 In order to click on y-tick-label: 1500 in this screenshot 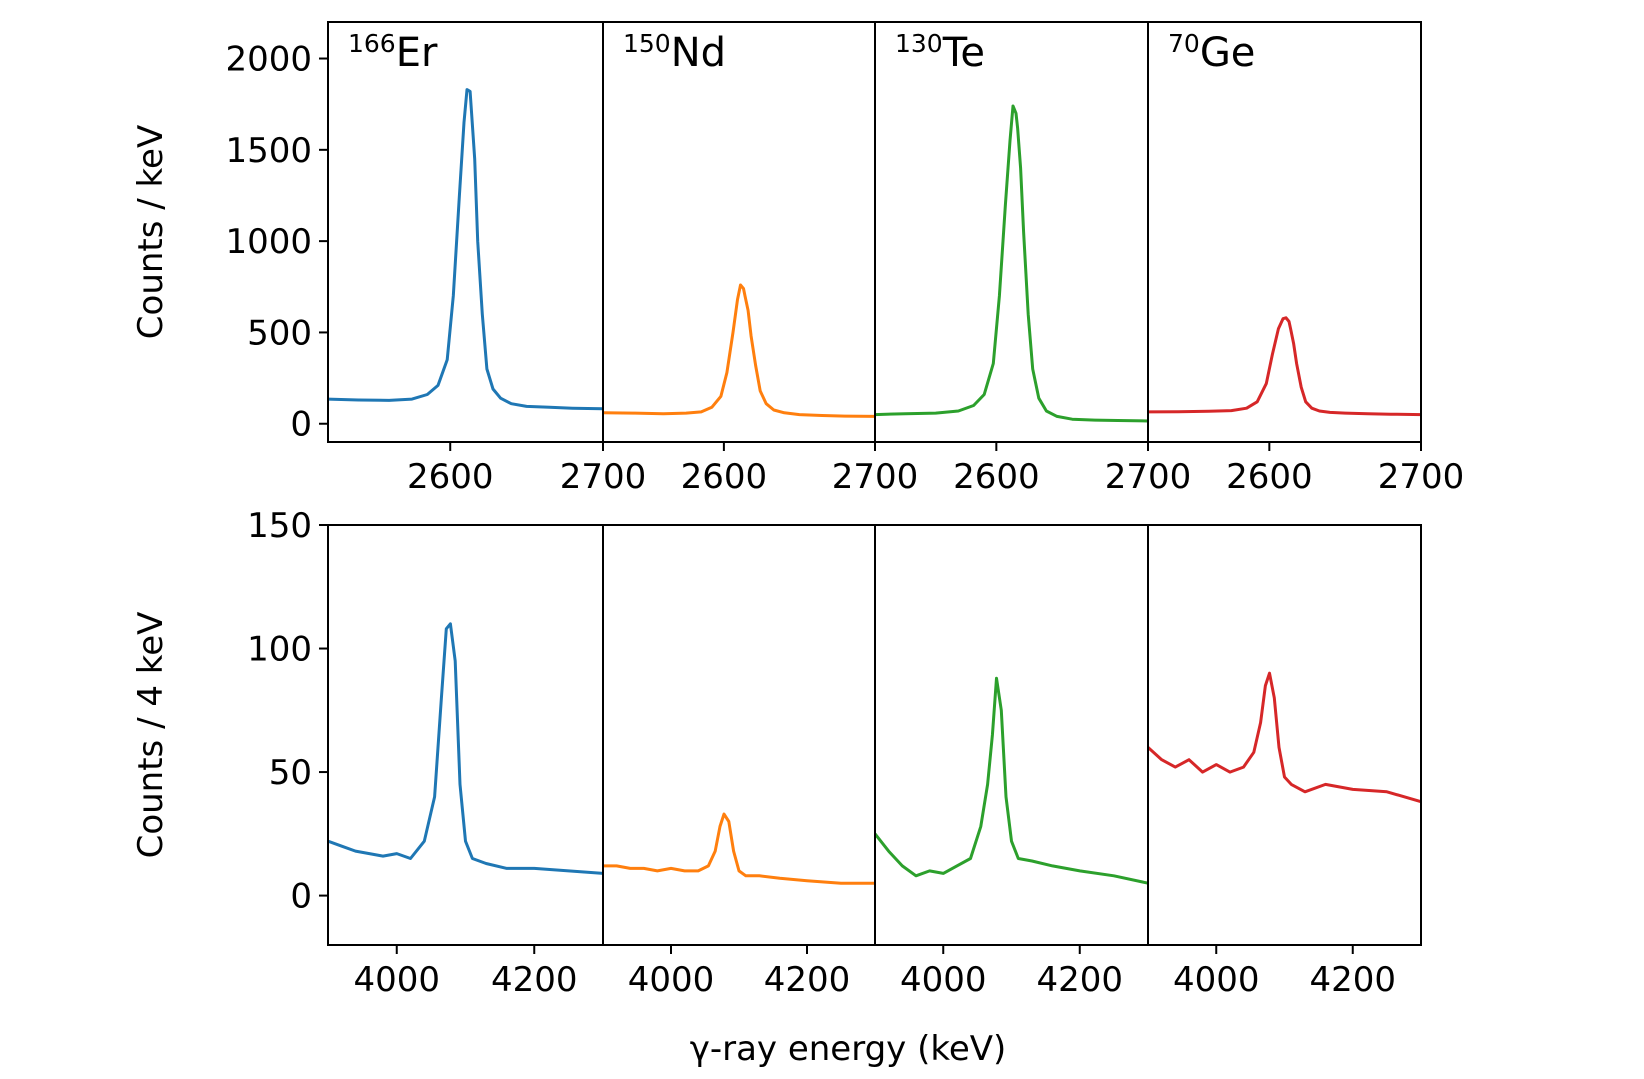, I will do `click(268, 151)`.